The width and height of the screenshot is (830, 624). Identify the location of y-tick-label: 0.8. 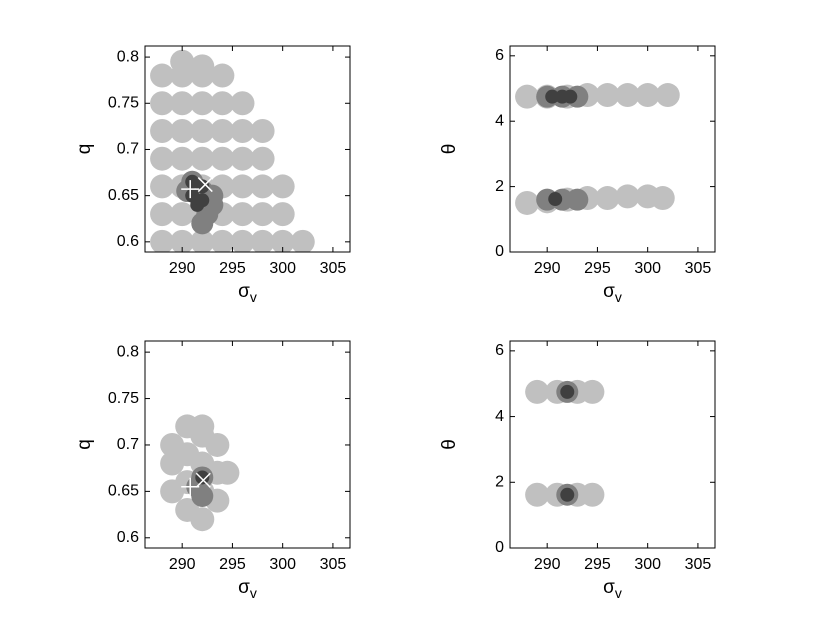
(128, 351).